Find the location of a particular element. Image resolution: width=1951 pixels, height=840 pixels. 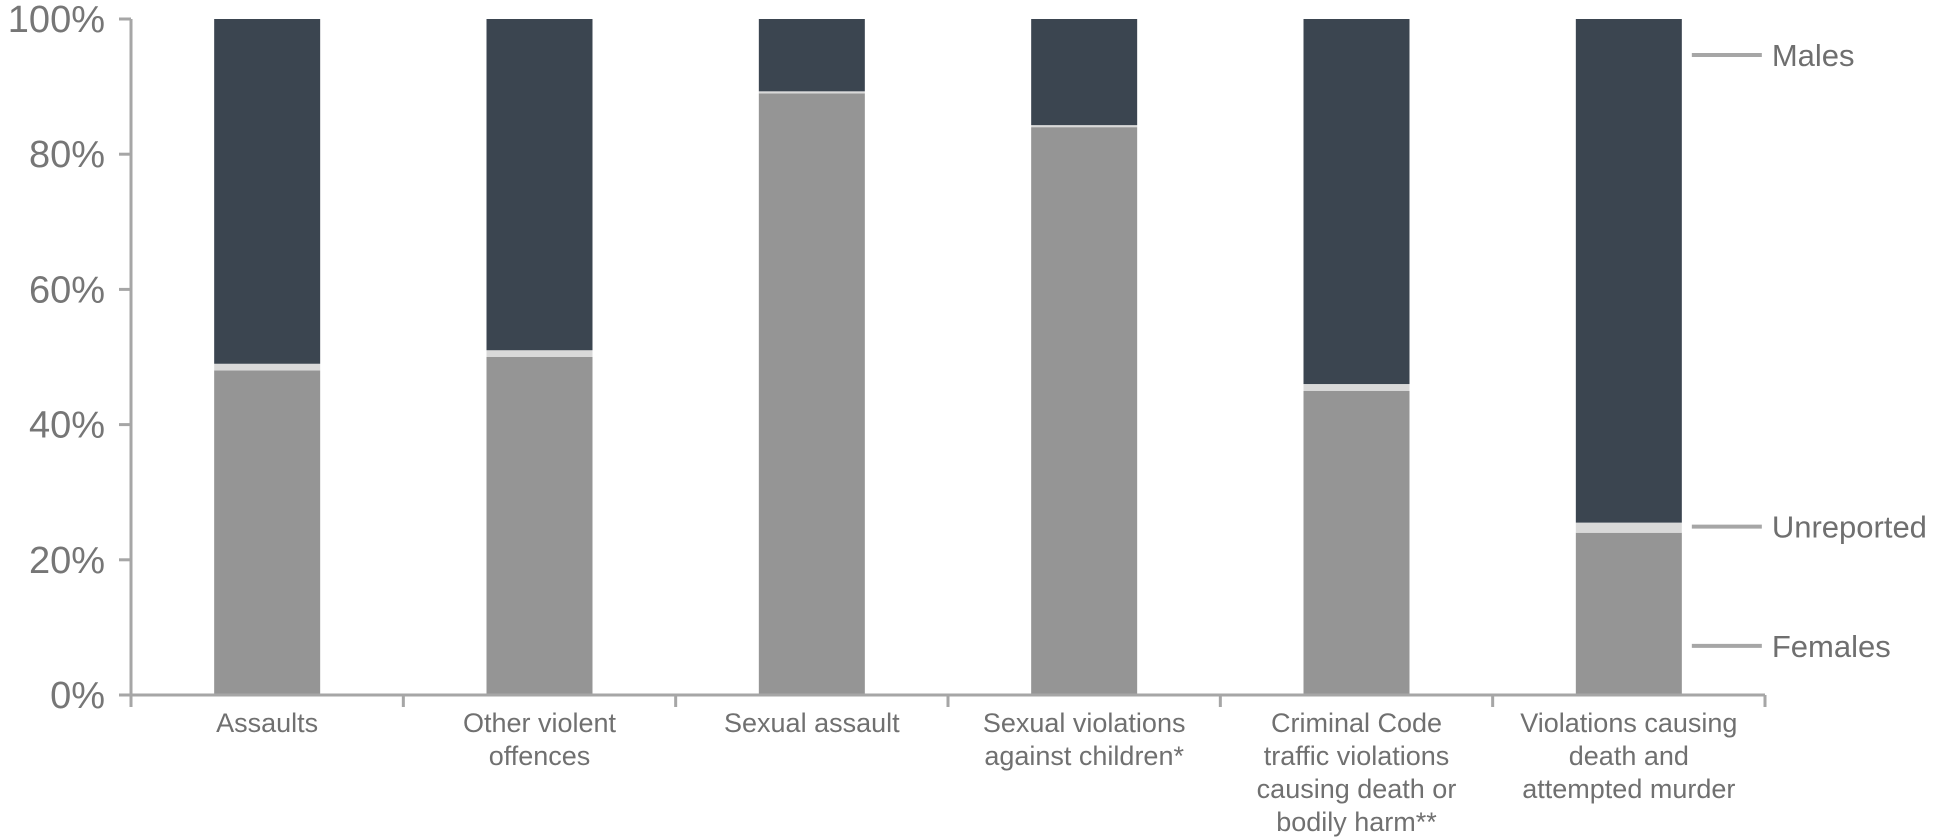

legend-group: Males Unreported Females is located at coordinates (1809, 351).